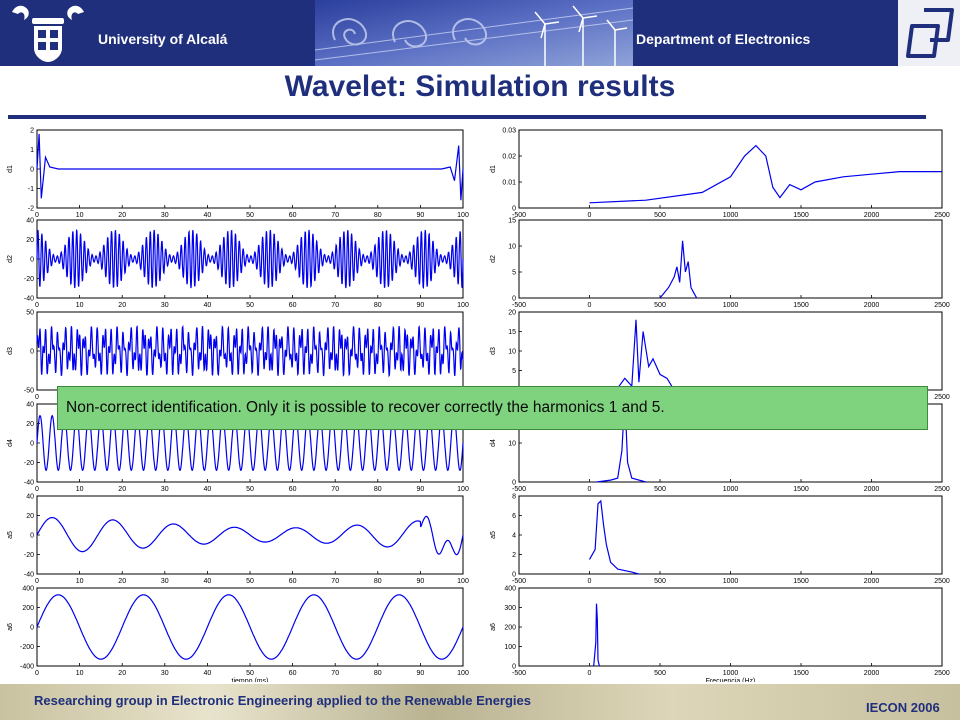 Image resolution: width=960 pixels, height=720 pixels. What do you see at coordinates (730, 351) in the screenshot?
I see `plot-frame` at bounding box center [730, 351].